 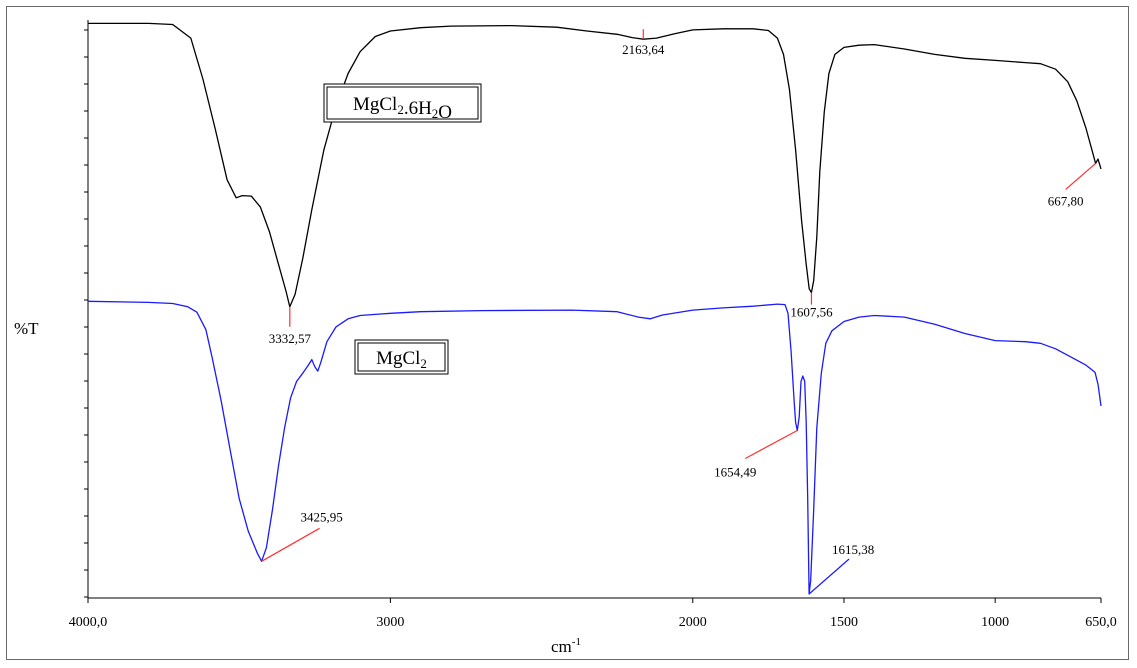 What do you see at coordinates (693, 622) in the screenshot?
I see `x-tick-label: 2000` at bounding box center [693, 622].